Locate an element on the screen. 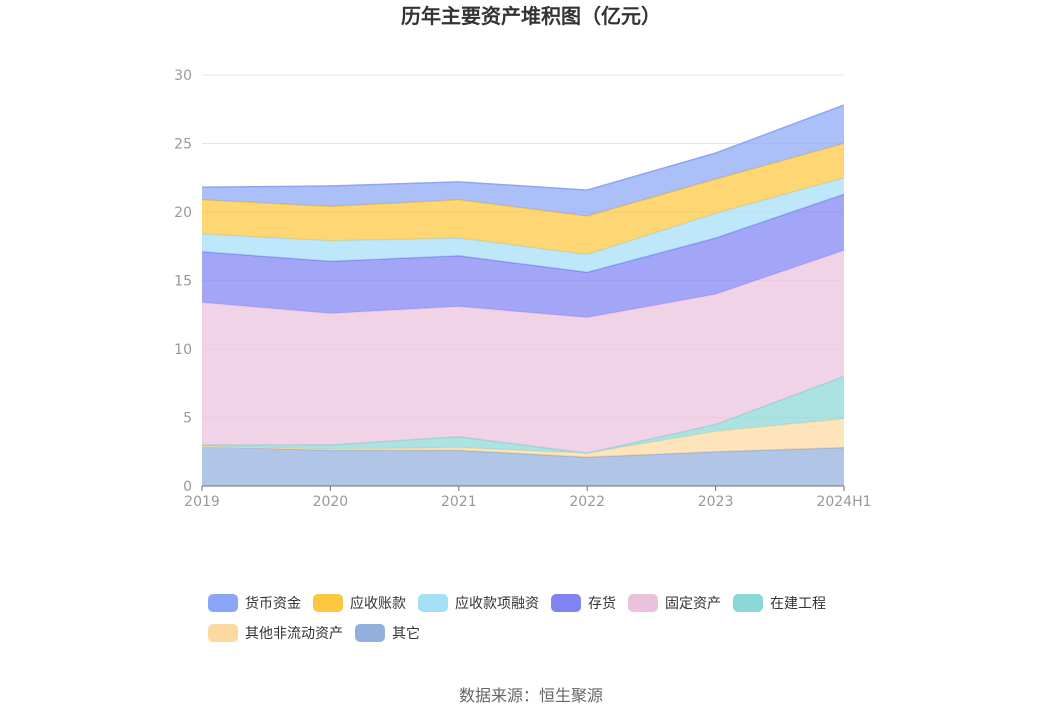  legend-item: 货币资金 is located at coordinates (254, 603).